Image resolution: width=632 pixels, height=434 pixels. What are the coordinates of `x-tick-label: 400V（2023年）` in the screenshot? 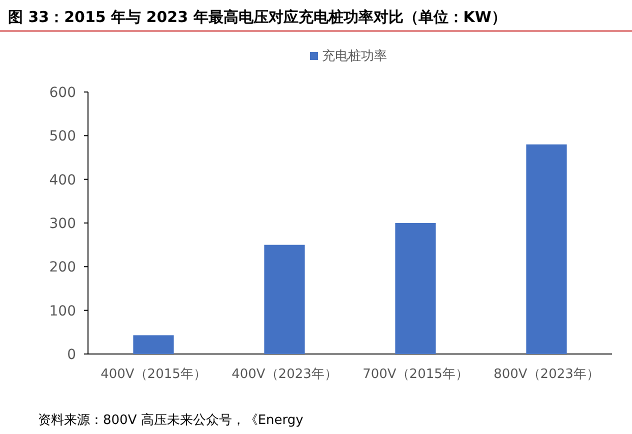 It's located at (285, 374).